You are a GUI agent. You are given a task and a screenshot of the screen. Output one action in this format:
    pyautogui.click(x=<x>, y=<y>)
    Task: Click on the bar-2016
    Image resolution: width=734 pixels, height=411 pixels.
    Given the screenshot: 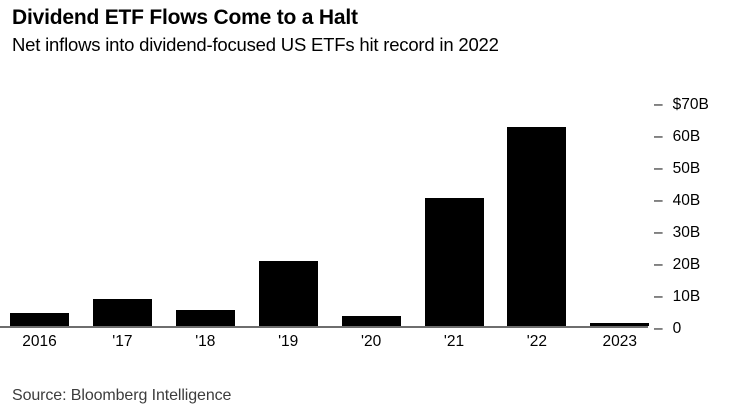 What is the action you would take?
    pyautogui.click(x=39, y=319)
    